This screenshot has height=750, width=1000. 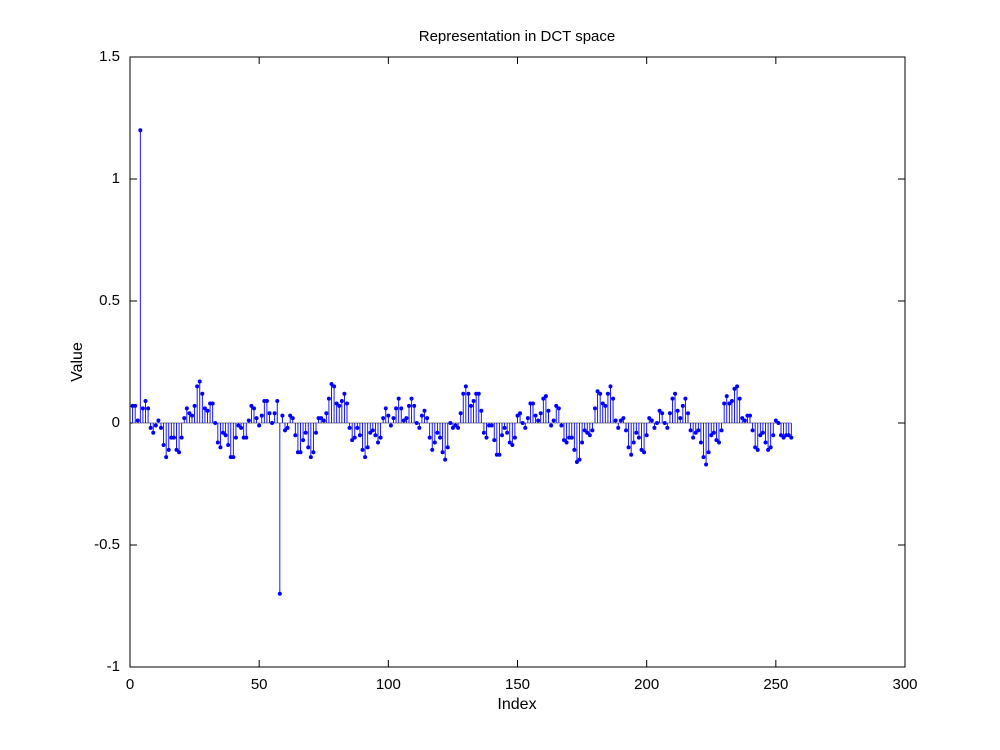 What do you see at coordinates (646, 684) in the screenshot?
I see `x-tick-label: 200` at bounding box center [646, 684].